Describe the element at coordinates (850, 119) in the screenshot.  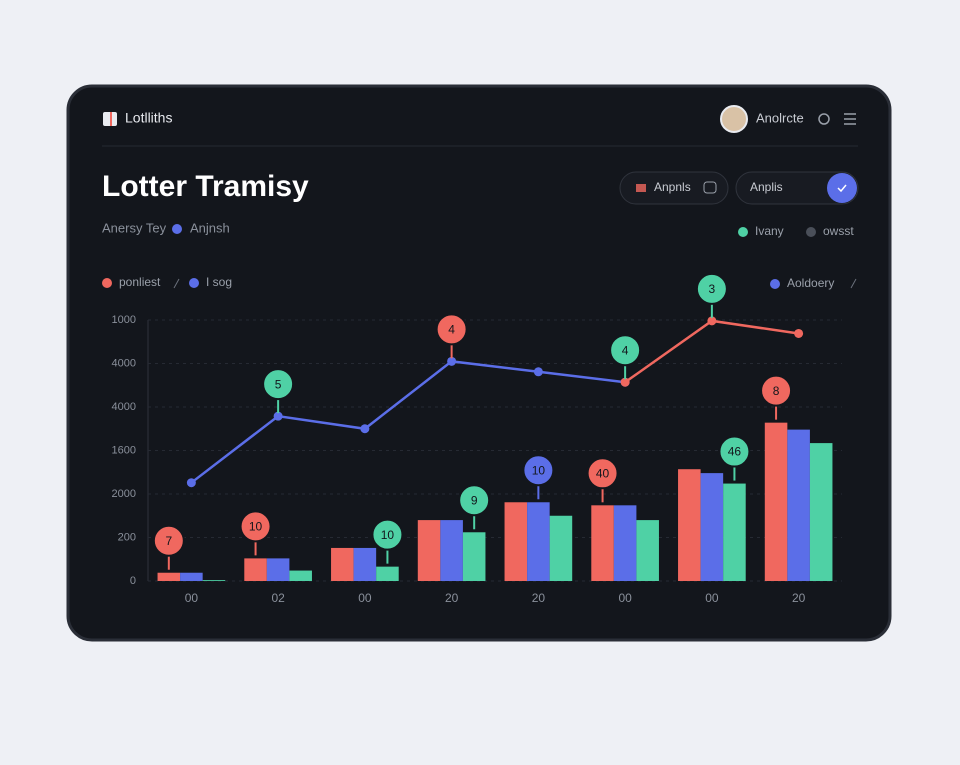
I see `menu-icon` at that location.